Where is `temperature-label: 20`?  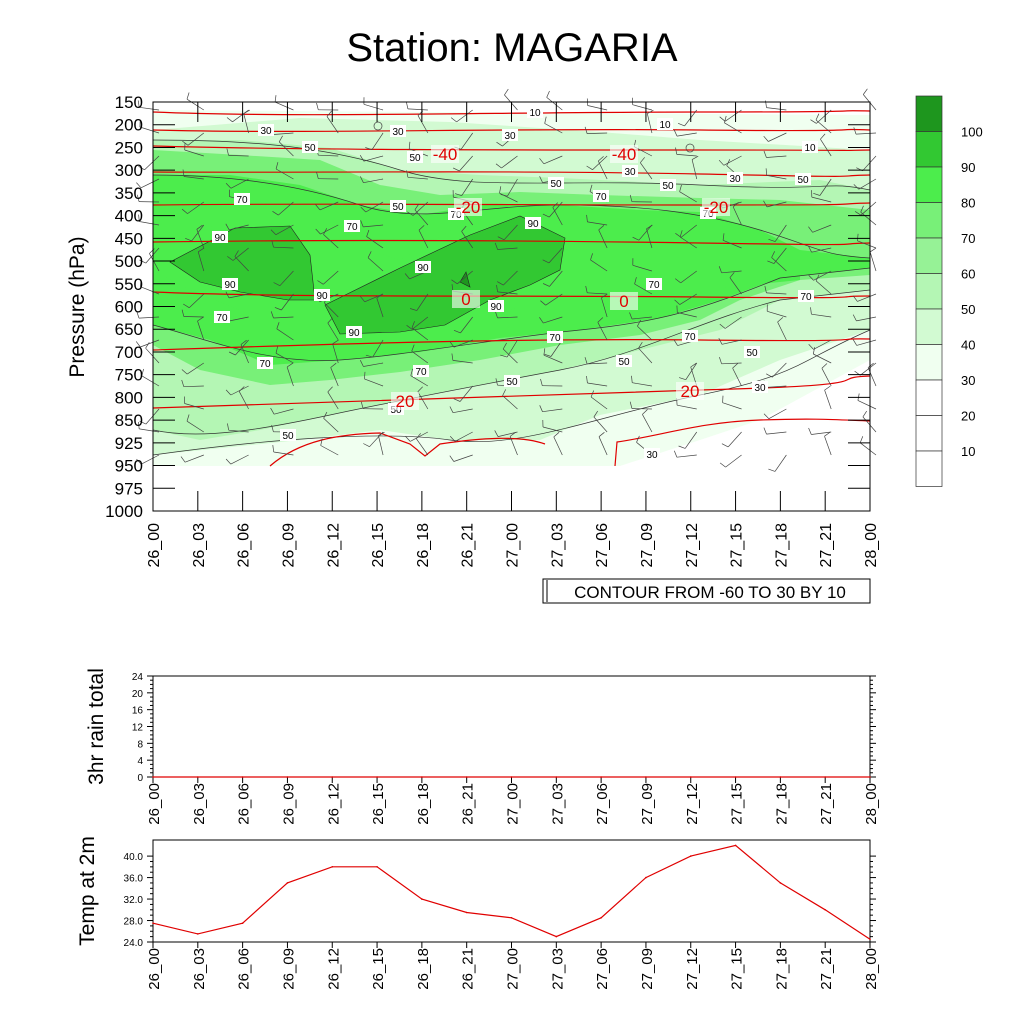
temperature-label: 20 is located at coordinates (405, 401).